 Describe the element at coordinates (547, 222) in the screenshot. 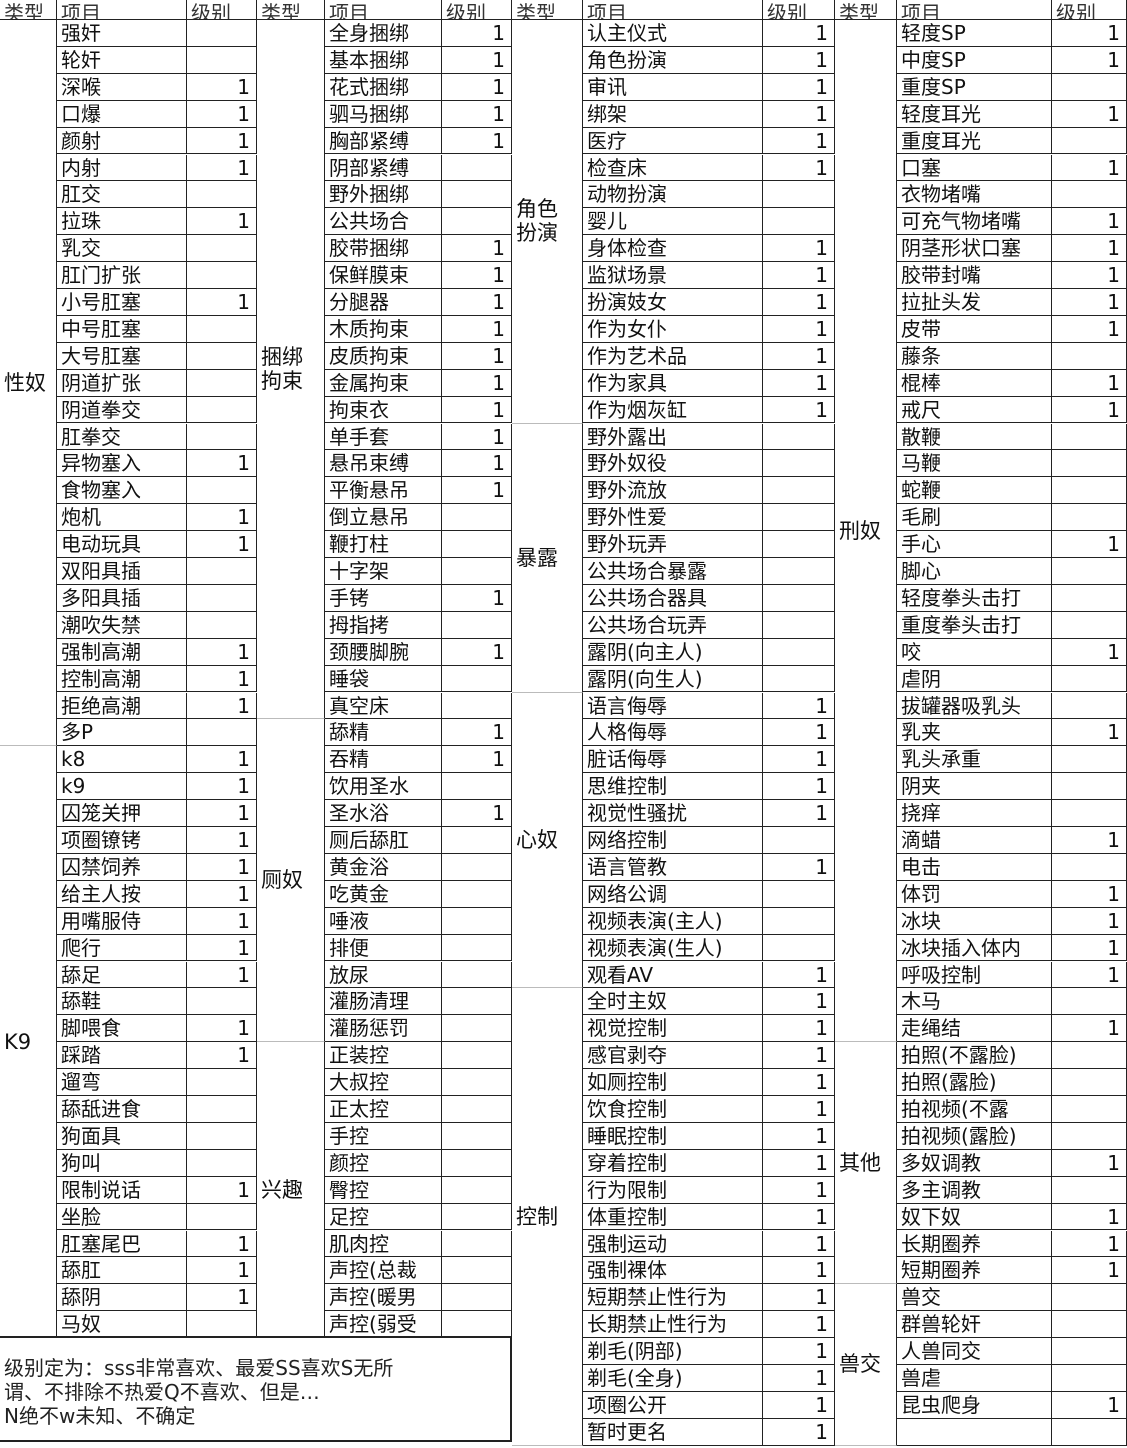

I see `category-cell: 角色 扮演` at that location.